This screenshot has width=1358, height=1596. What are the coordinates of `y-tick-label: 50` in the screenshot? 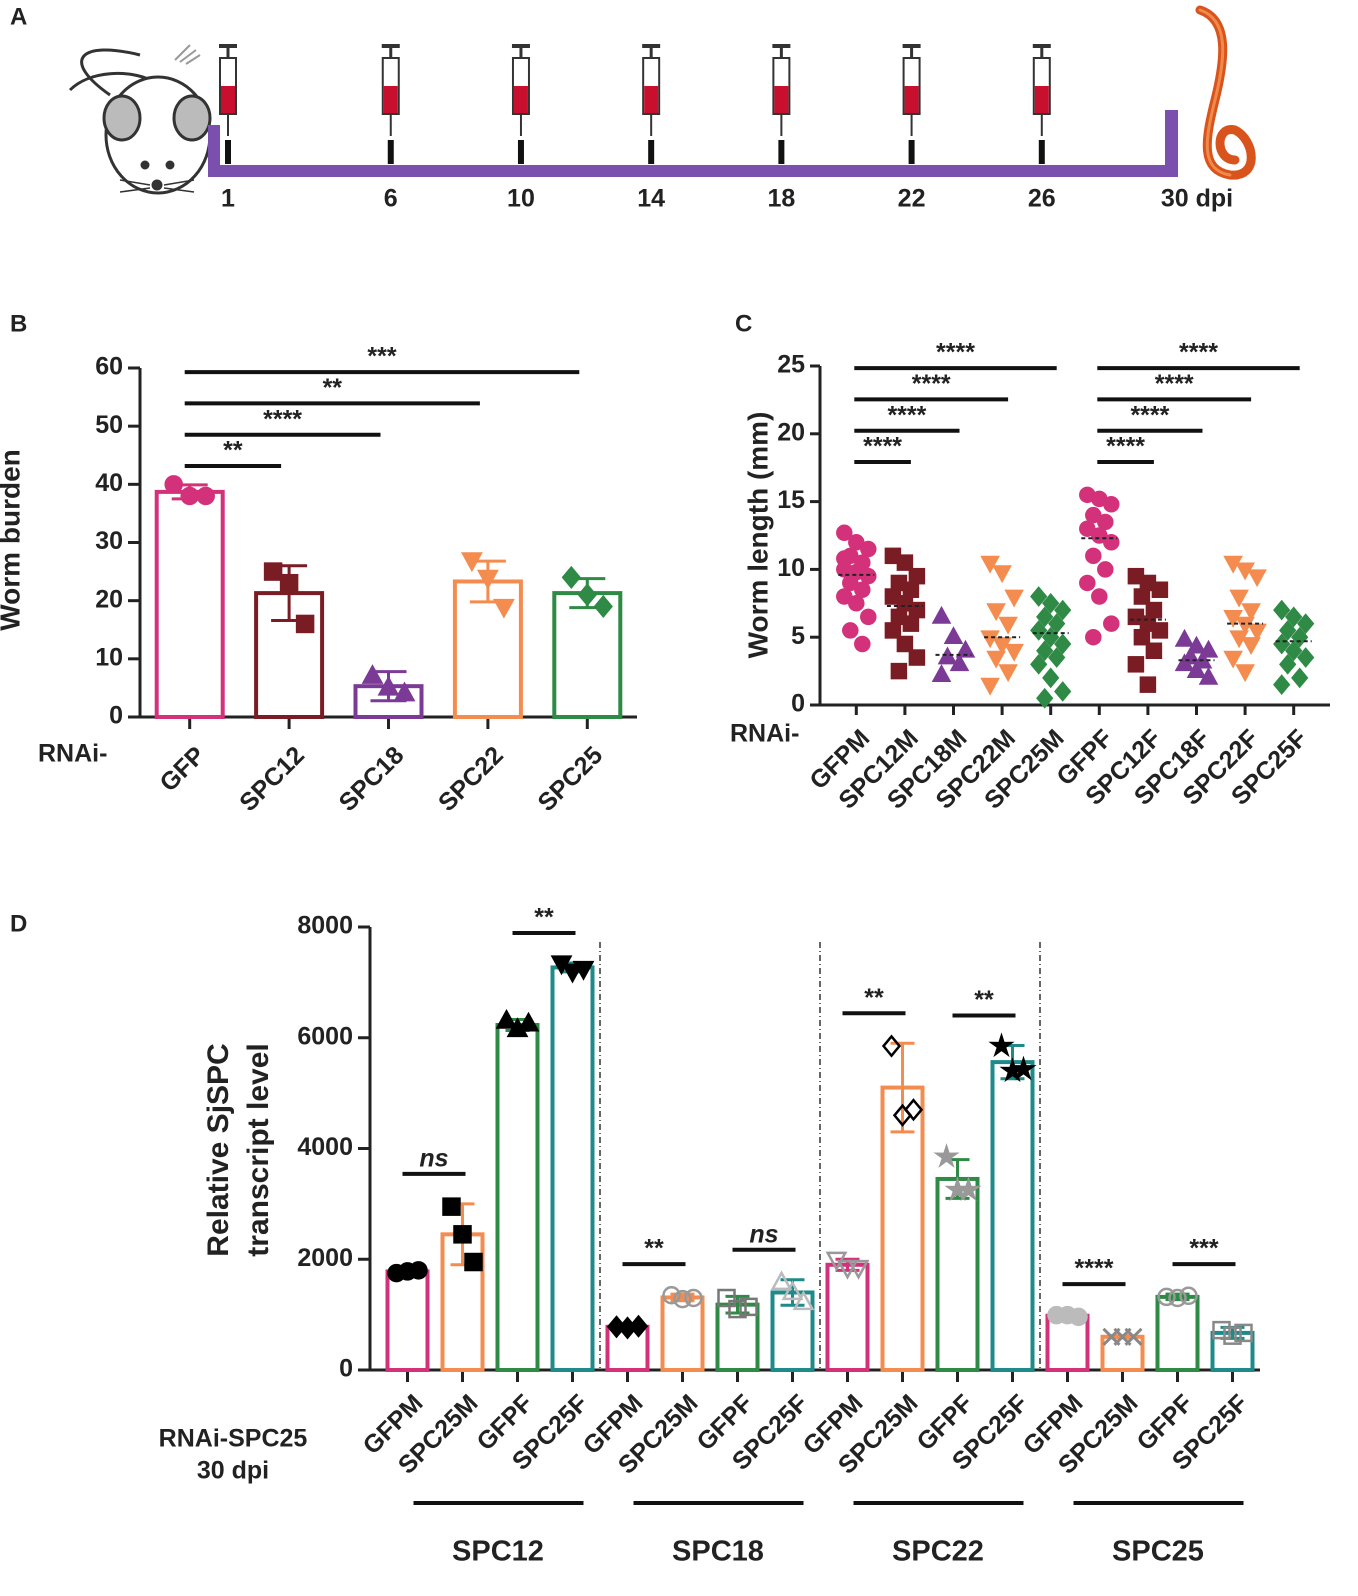 It's located at (109, 425).